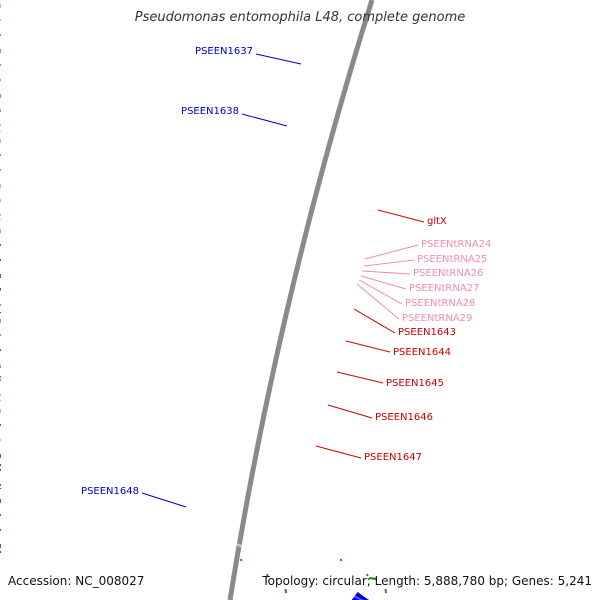 Image resolution: width=600 pixels, height=600 pixels. I want to click on gene-bottom-blue, so click(360, 595).